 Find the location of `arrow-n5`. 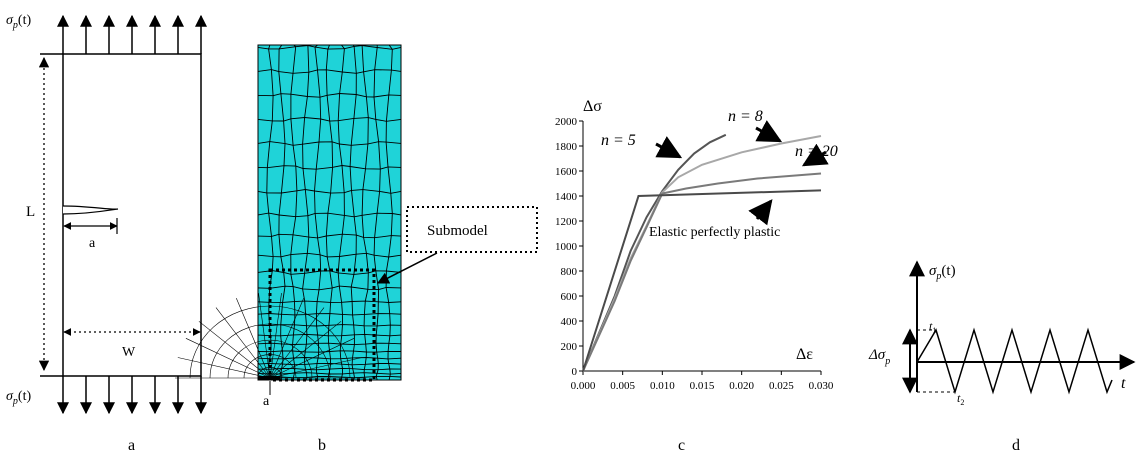

arrow-n5 is located at coordinates (669, 147).